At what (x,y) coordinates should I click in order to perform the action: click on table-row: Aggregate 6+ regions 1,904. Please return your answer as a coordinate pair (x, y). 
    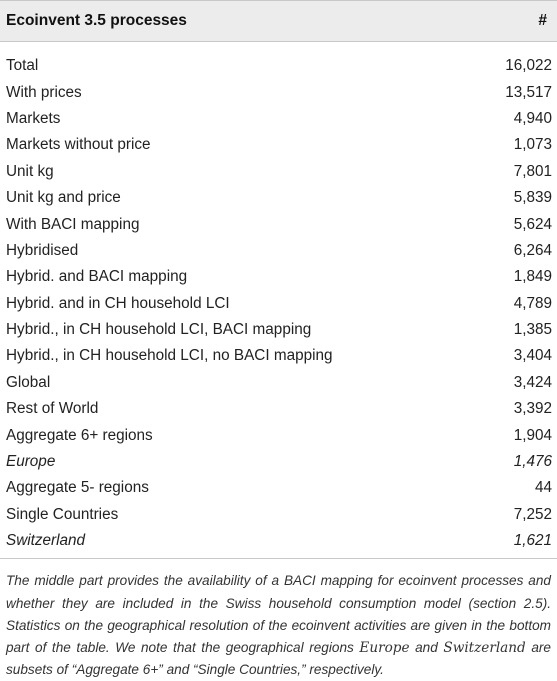
    Looking at the image, I should click on (278, 435).